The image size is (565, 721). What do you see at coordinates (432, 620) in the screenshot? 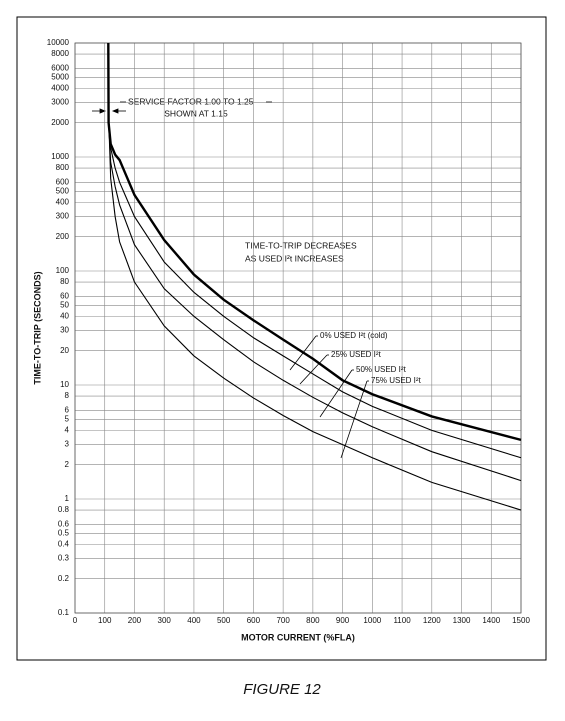
I see `x-tick-label: 1200` at bounding box center [432, 620].